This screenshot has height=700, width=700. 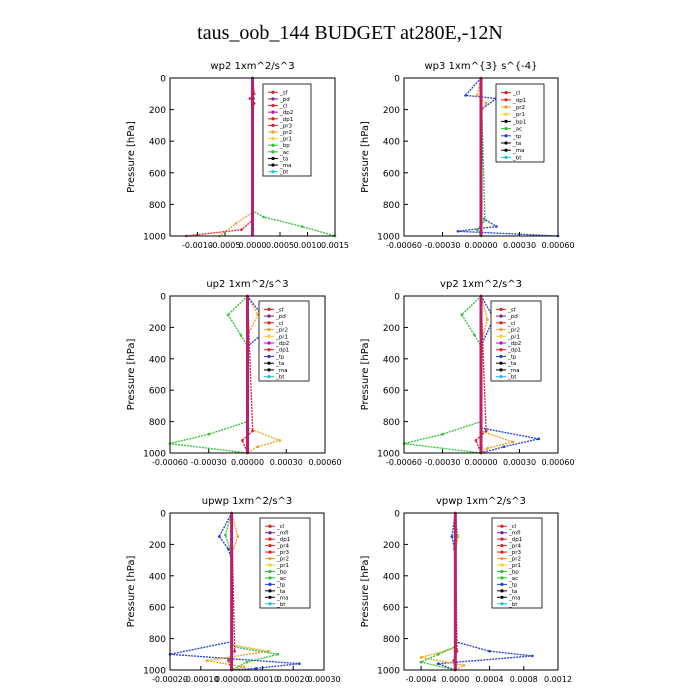 I want to click on x-tick-label: -0.0004, so click(x=421, y=679).